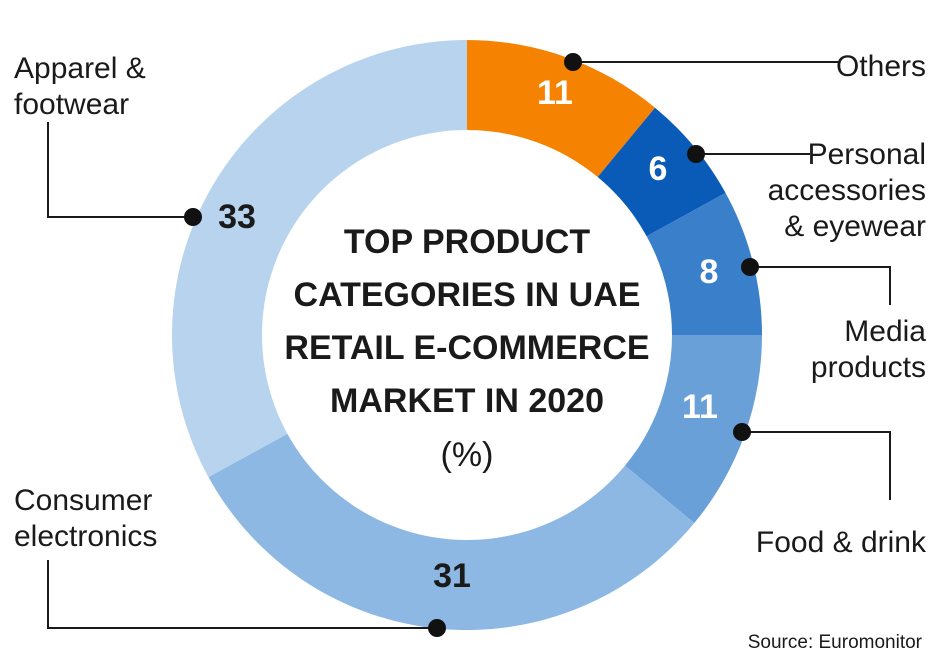  I want to click on leader-line-apparel-and-footwear, so click(120, 170).